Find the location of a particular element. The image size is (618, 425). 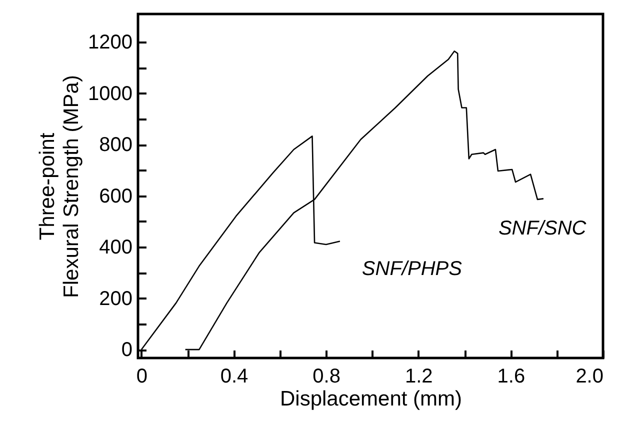

y-tick-label: 1200 is located at coordinates (110, 43).